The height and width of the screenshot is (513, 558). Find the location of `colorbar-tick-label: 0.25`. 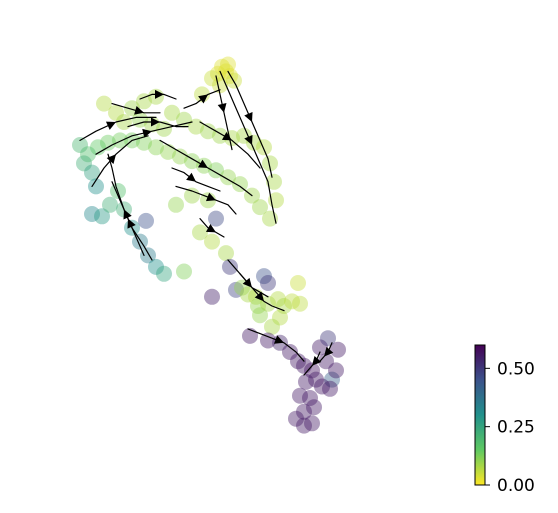

colorbar-tick-label: 0.25 is located at coordinates (516, 428).